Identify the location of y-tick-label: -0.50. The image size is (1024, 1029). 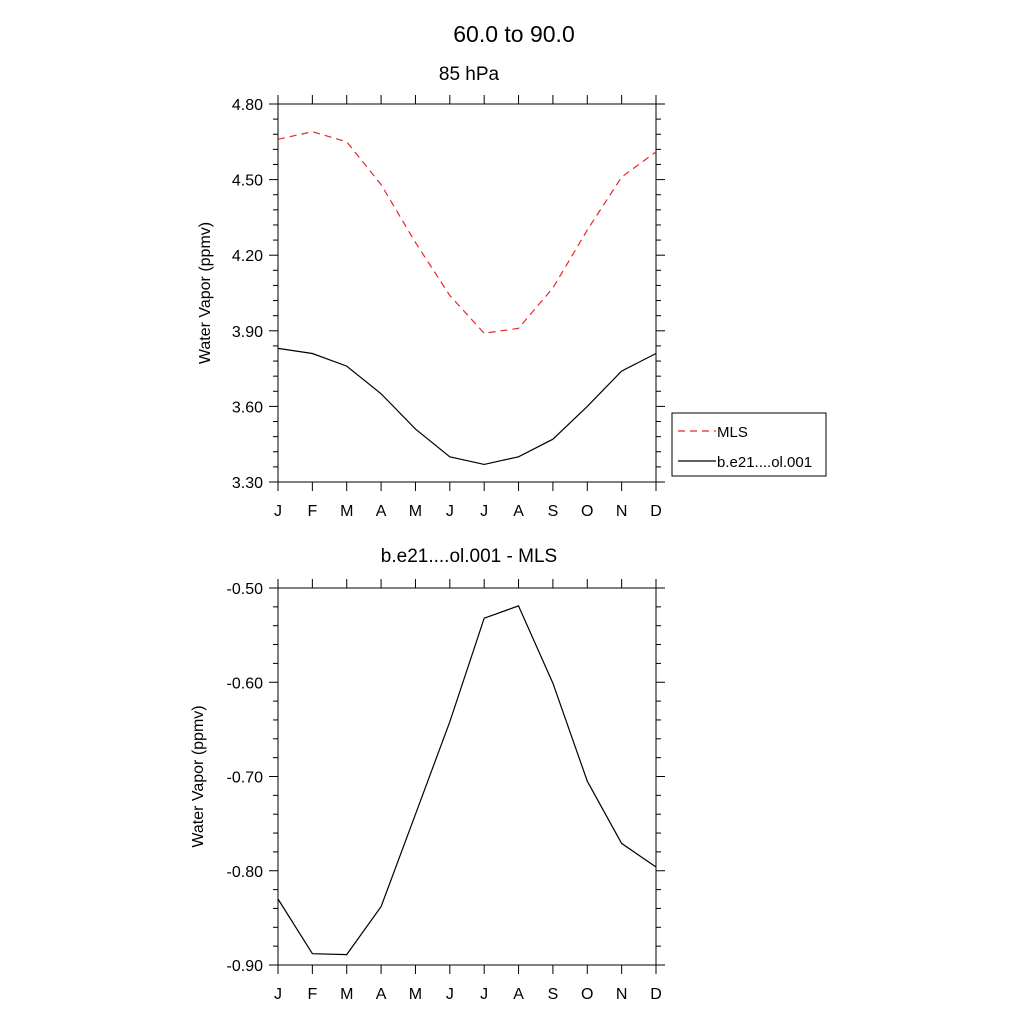
(245, 589).